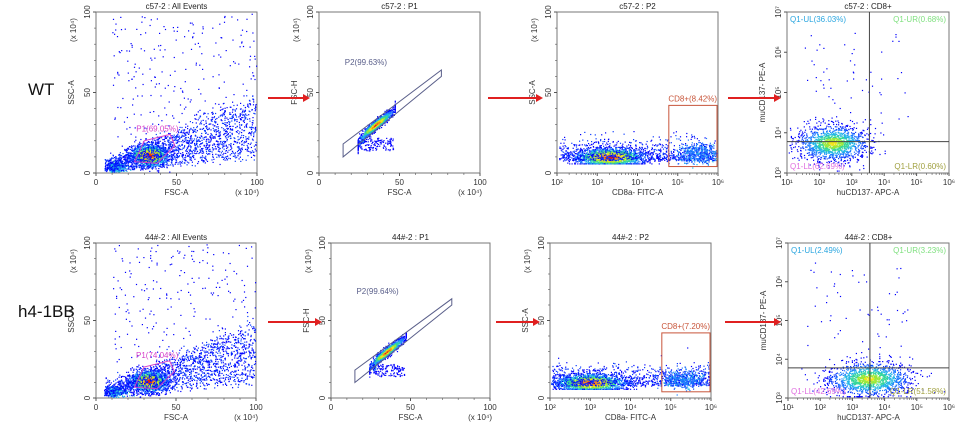 The image size is (960, 432). What do you see at coordinates (176, 182) in the screenshot?
I see `x-tick-label: 50` at bounding box center [176, 182].